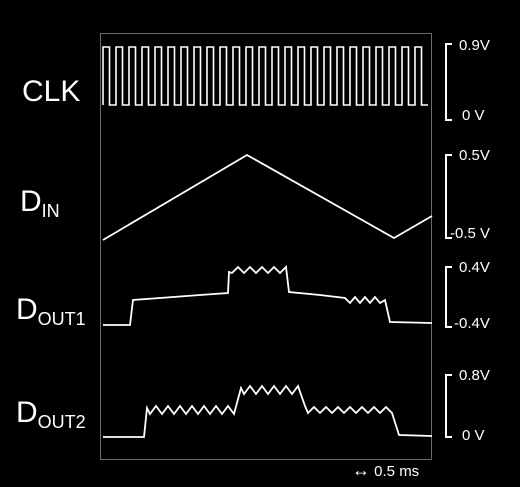  Describe the element at coordinates (473, 435) in the screenshot. I see `scale-bottom-dout2: 0 V` at that location.